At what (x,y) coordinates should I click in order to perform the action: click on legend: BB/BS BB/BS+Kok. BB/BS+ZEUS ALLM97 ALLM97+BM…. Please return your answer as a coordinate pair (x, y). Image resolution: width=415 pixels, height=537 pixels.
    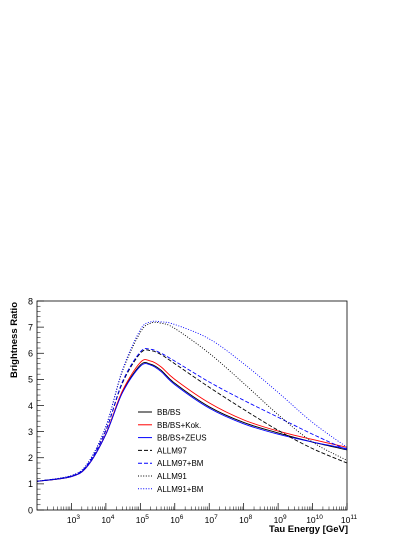
    Looking at the image, I should click on (172, 451).